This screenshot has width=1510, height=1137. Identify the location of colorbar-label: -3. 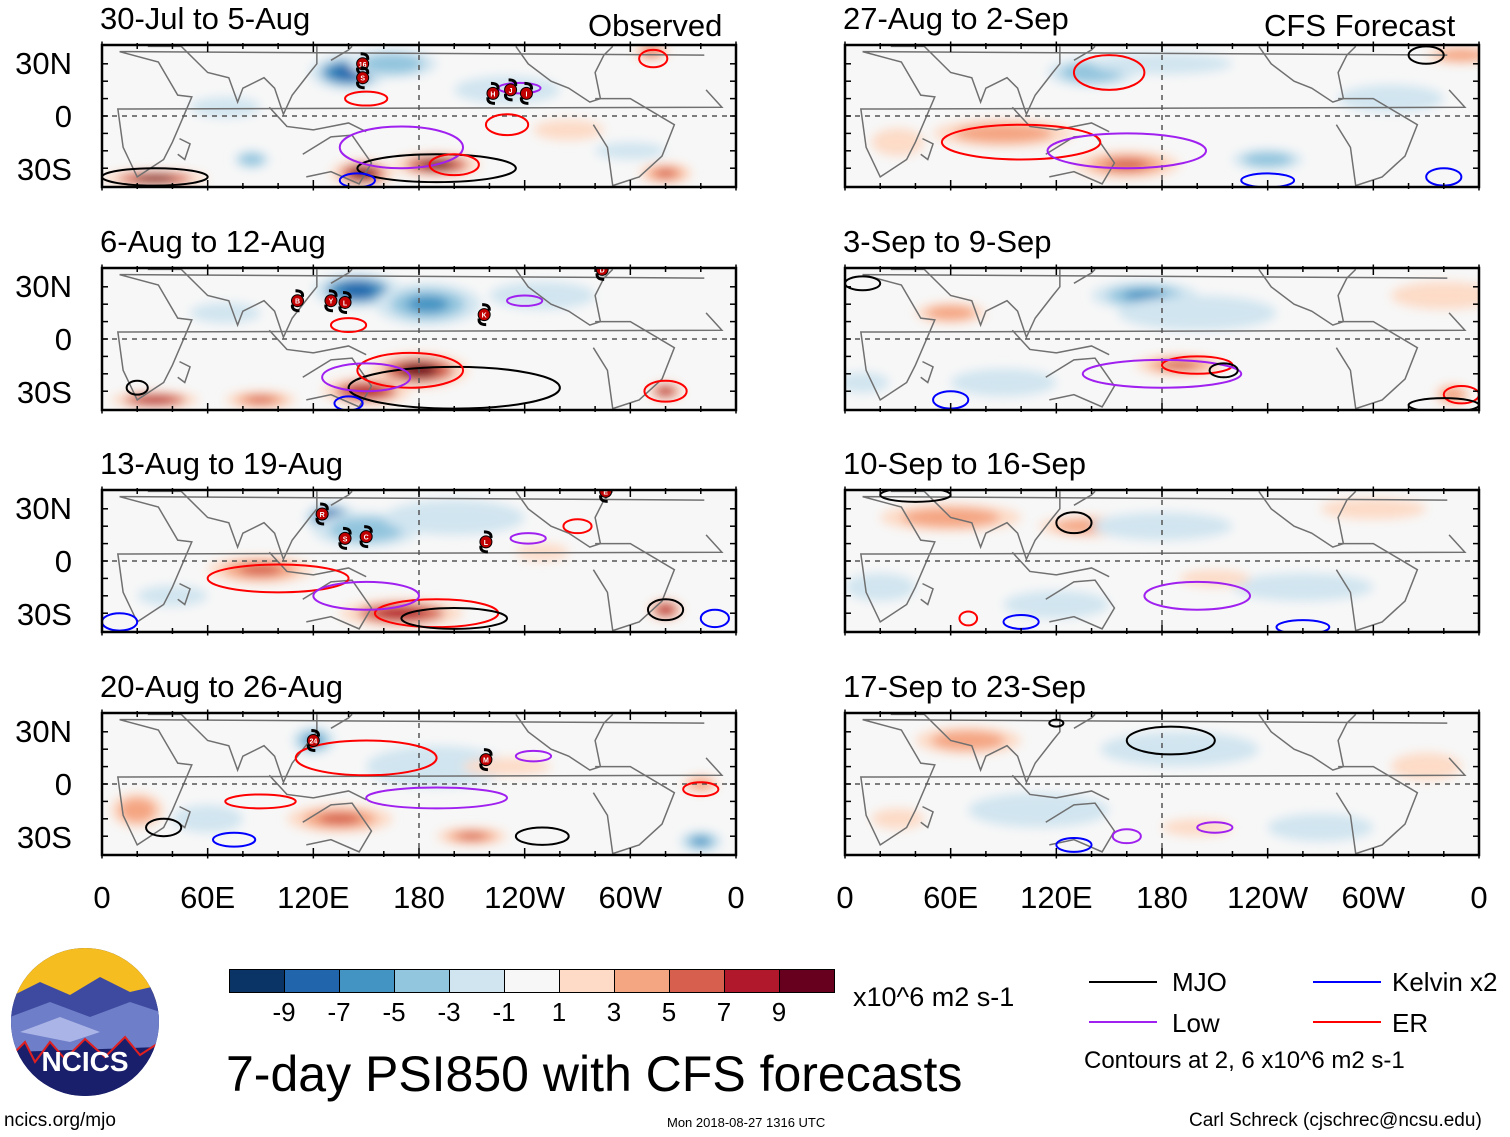
(449, 1012).